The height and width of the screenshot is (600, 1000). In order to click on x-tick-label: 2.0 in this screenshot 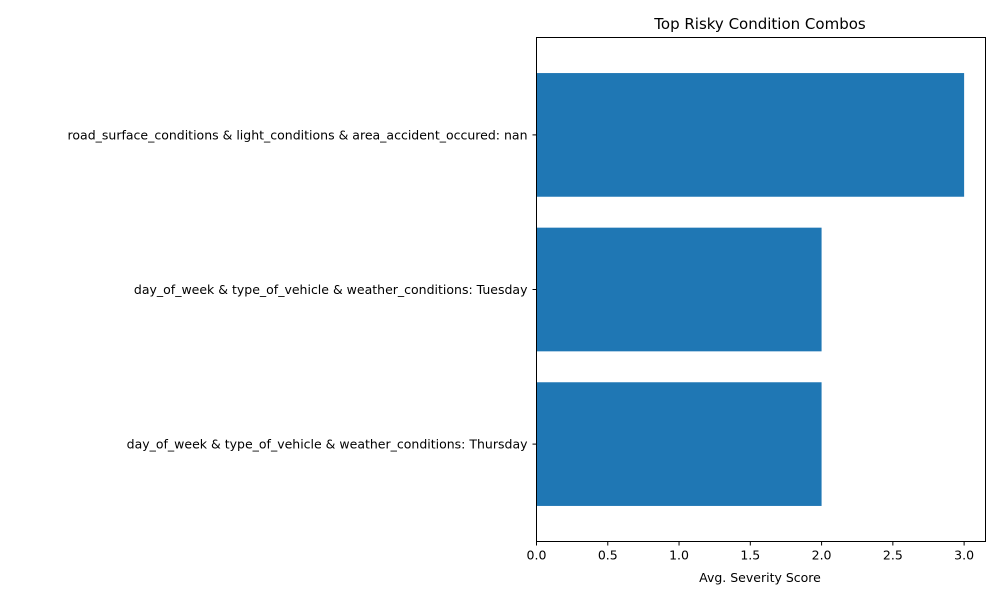, I will do `click(822, 555)`.